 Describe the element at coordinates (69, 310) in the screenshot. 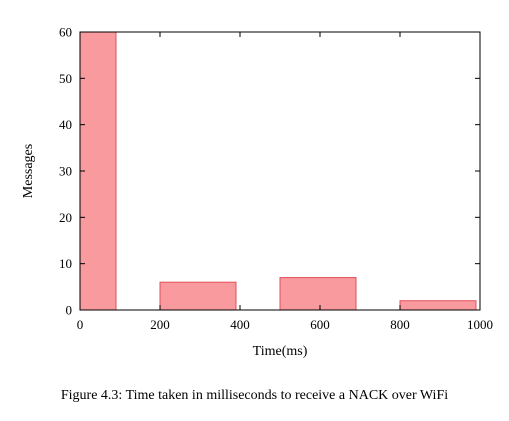

I see `y-tick-label: 0` at that location.